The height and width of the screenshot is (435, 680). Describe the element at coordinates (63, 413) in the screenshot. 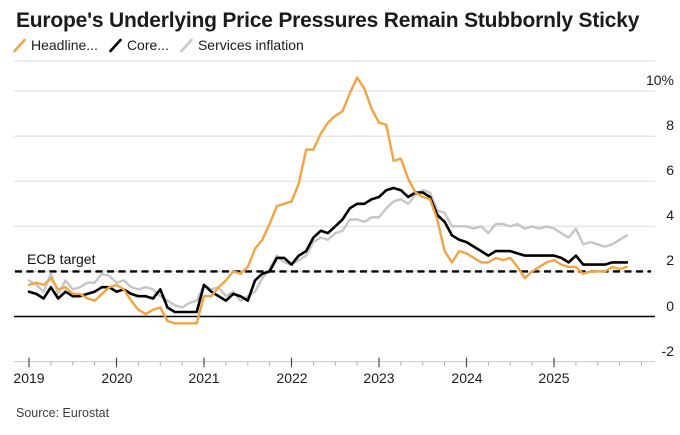

I see `source-caption: Source: Eurostat` at that location.